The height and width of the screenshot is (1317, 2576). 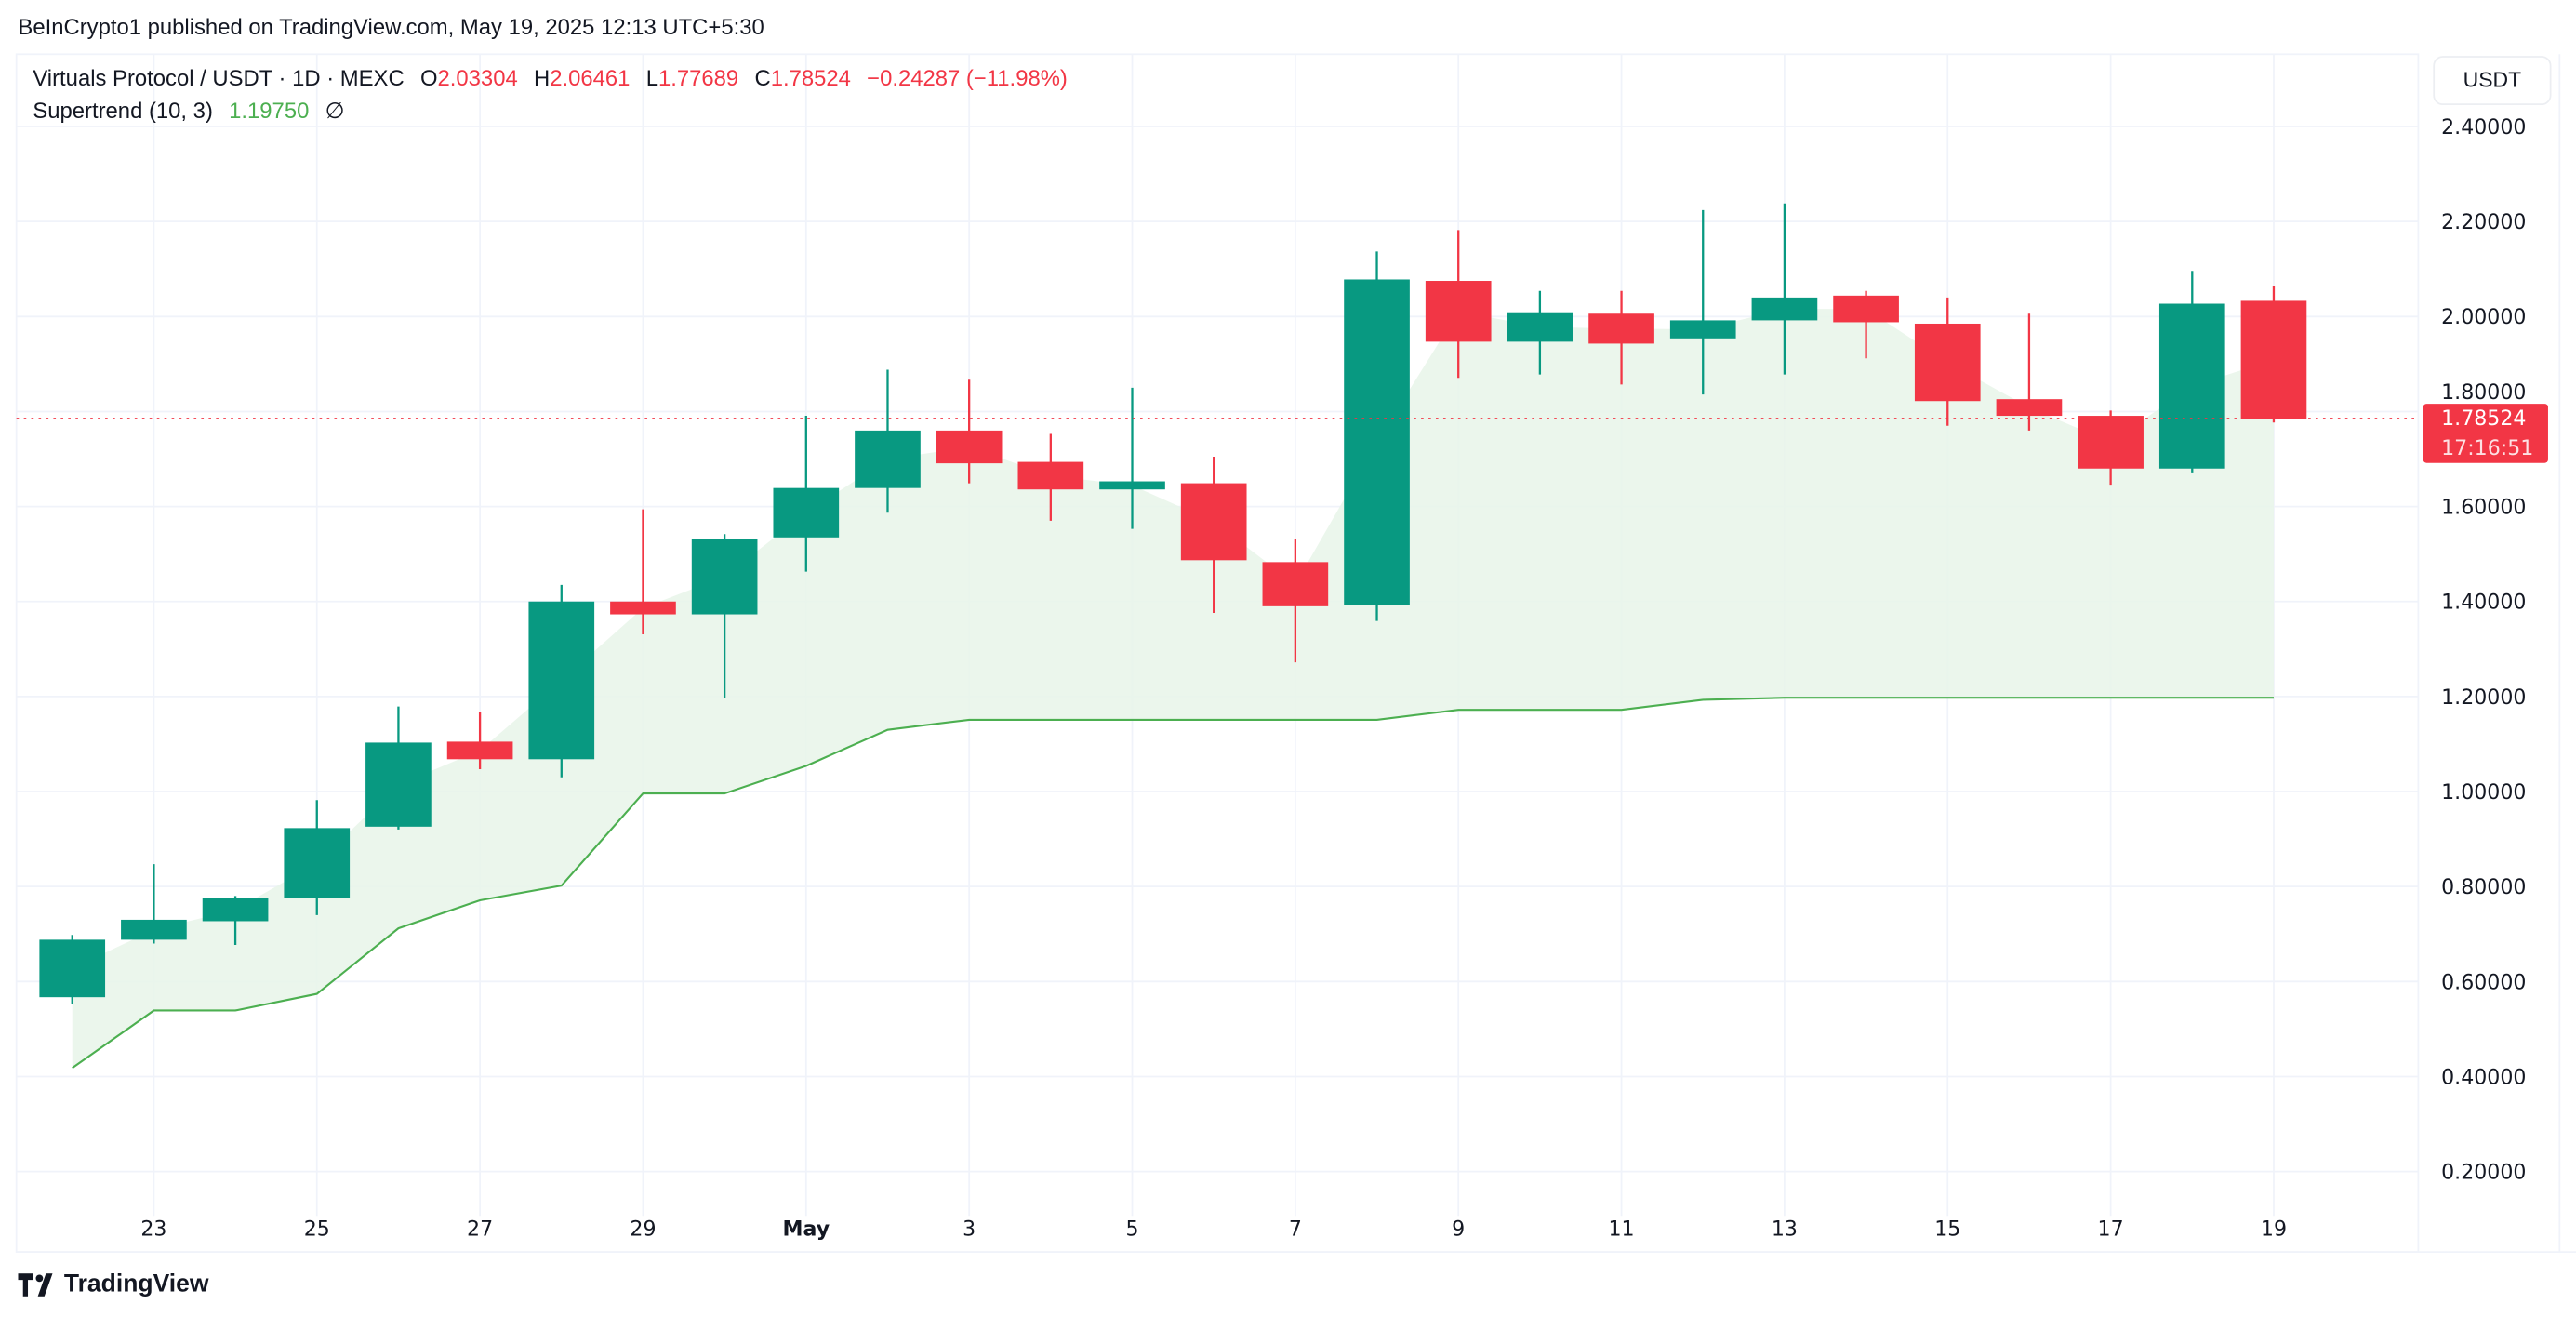 What do you see at coordinates (2483, 419) in the screenshot?
I see `last-price-label: 1.78524` at bounding box center [2483, 419].